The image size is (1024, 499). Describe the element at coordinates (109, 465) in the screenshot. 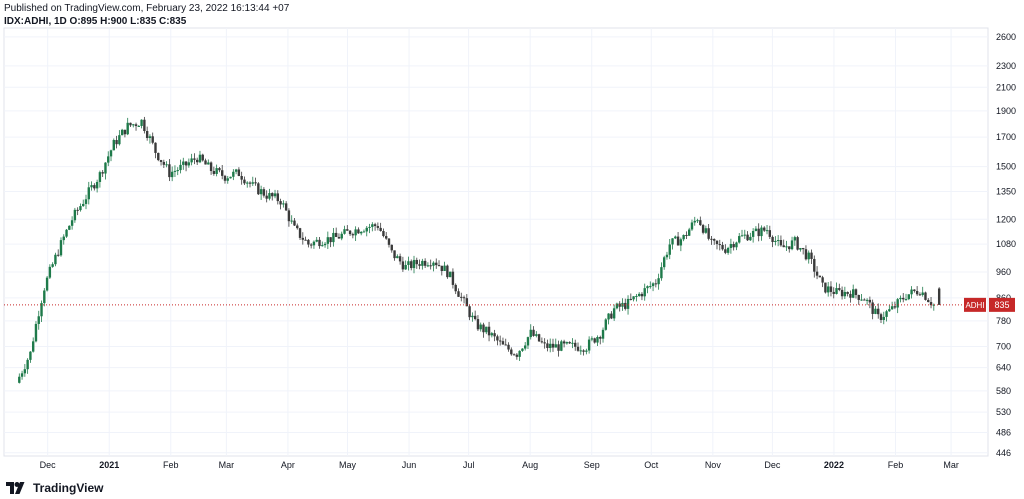

I see `x-tick-label: 2021` at that location.